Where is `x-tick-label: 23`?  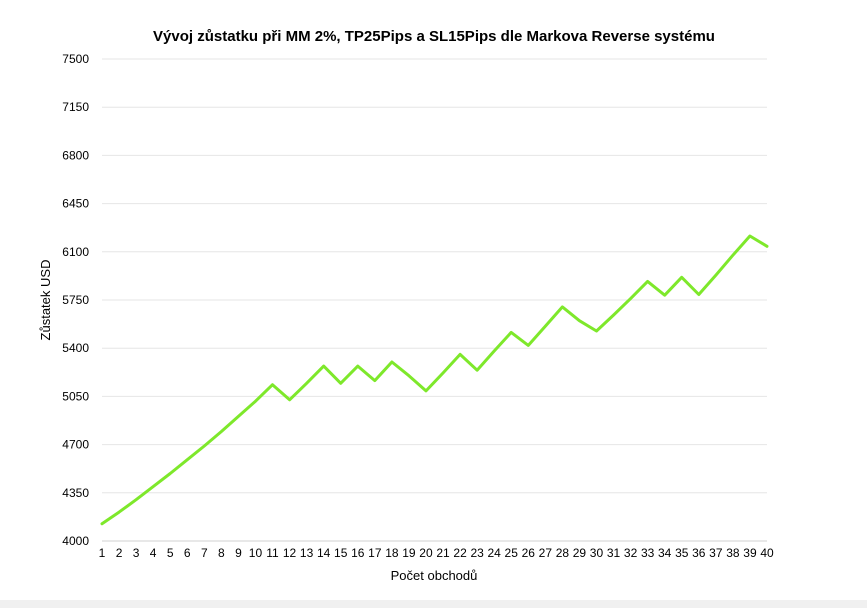
x-tick-label: 23 is located at coordinates (477, 553).